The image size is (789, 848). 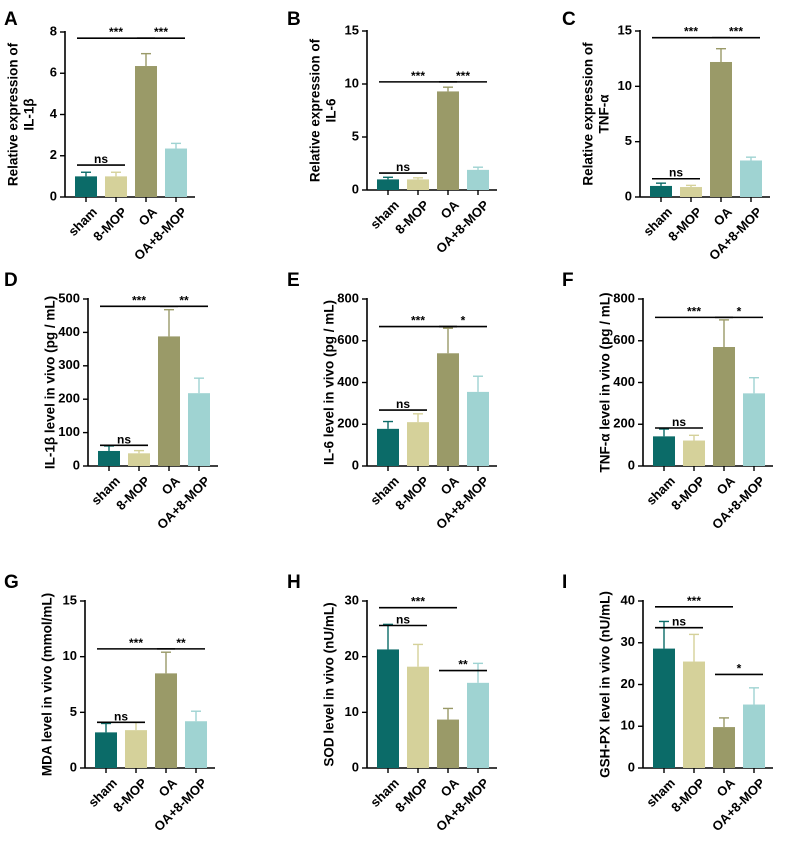 I want to click on y-tick-label: 8, so click(x=53, y=30).